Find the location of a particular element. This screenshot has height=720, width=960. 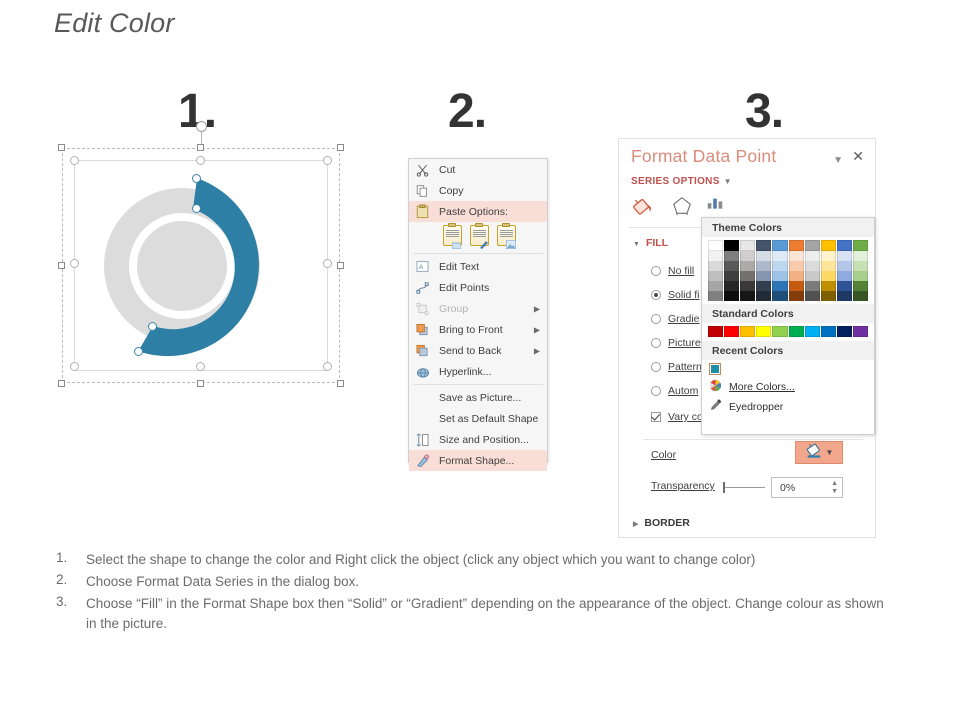

menu-item-bring-to-front: Bring to Front ▶ is located at coordinates (478, 329).